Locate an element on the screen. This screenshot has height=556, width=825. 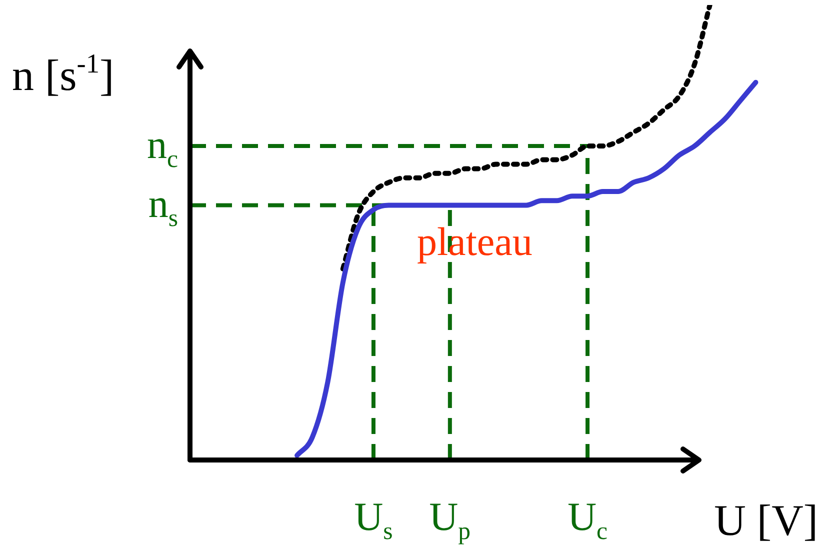
annotation: plateau is located at coordinates (474, 241).